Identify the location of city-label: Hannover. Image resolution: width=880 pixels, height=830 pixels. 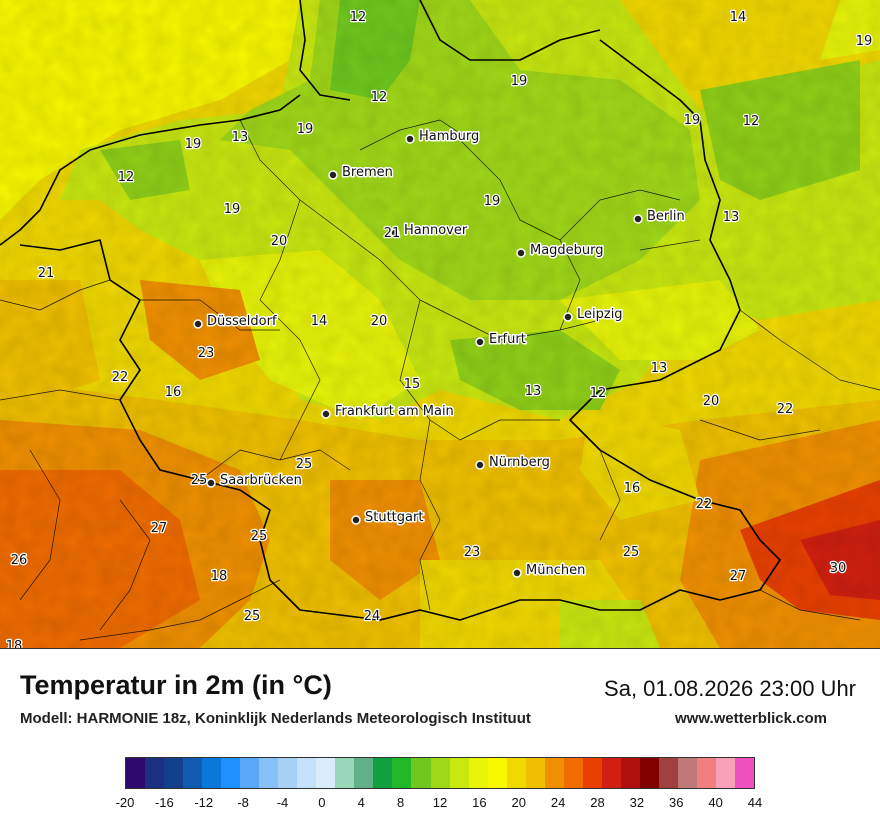
(436, 230).